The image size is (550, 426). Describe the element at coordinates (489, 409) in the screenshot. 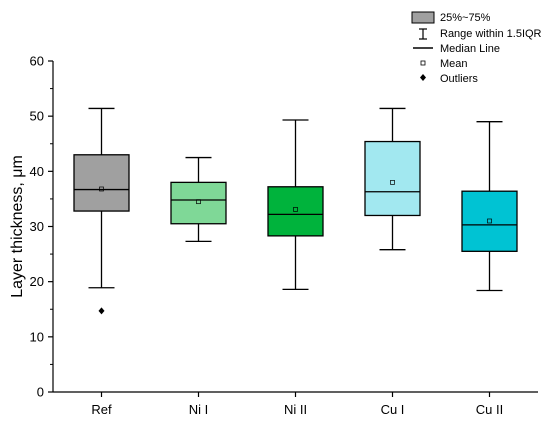

I see `x-tick-label-4: Cu II` at that location.